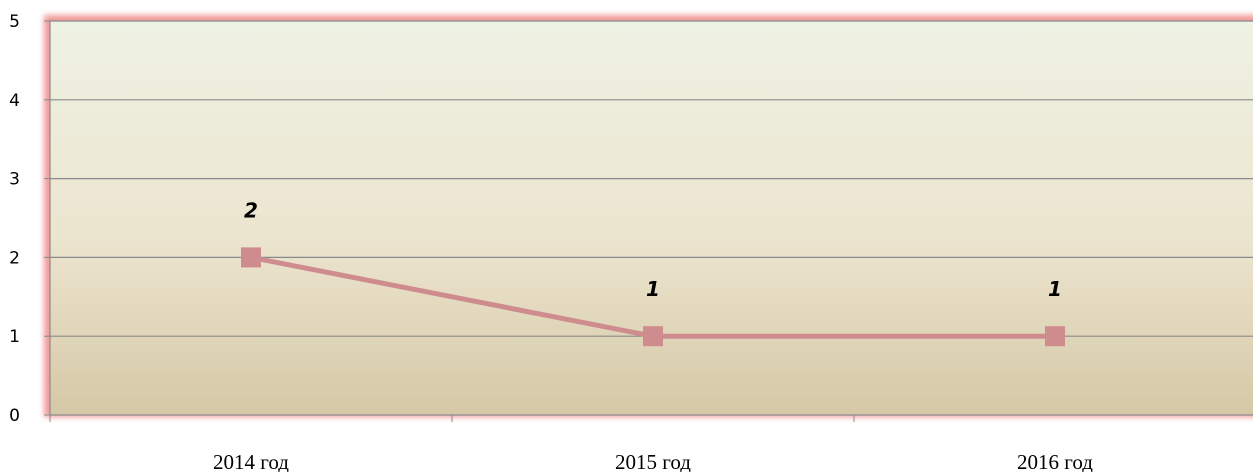 The height and width of the screenshot is (472, 1253). Describe the element at coordinates (251, 210) in the screenshot. I see `data-label: 2` at that location.